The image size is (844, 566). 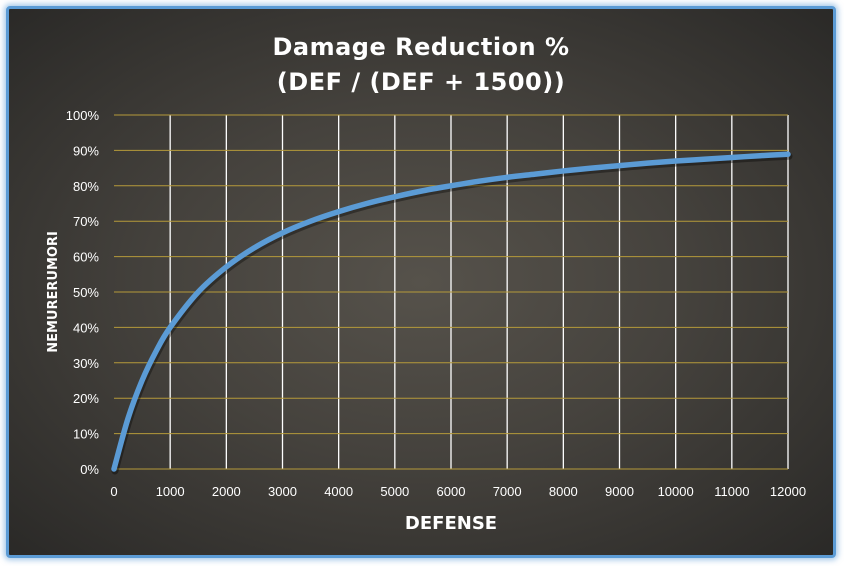 What do you see at coordinates (86, 150) in the screenshot?
I see `y-tick-label: 90%` at bounding box center [86, 150].